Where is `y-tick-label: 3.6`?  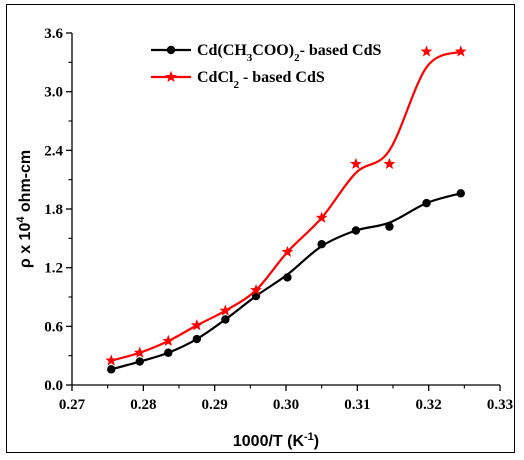 y-tick-label: 3.6 is located at coordinates (53, 34).